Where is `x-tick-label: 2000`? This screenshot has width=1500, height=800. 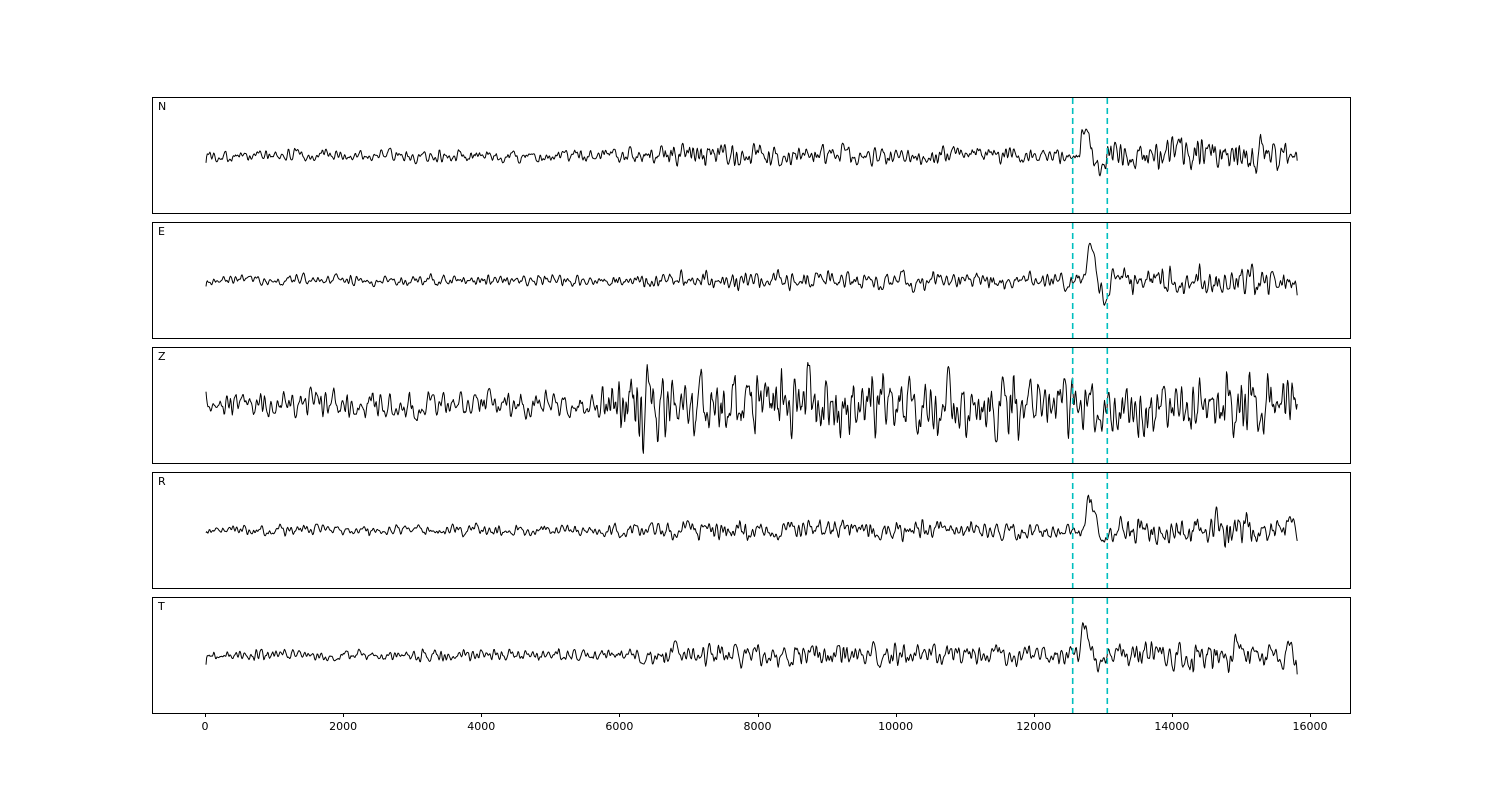
x-tick-label: 2000 is located at coordinates (343, 726).